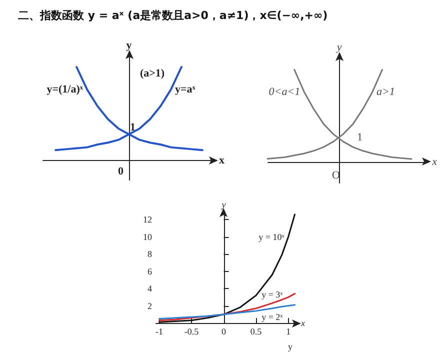 The height and width of the screenshot is (356, 446). What do you see at coordinates (290, 347) in the screenshot?
I see `text: y` at bounding box center [290, 347].